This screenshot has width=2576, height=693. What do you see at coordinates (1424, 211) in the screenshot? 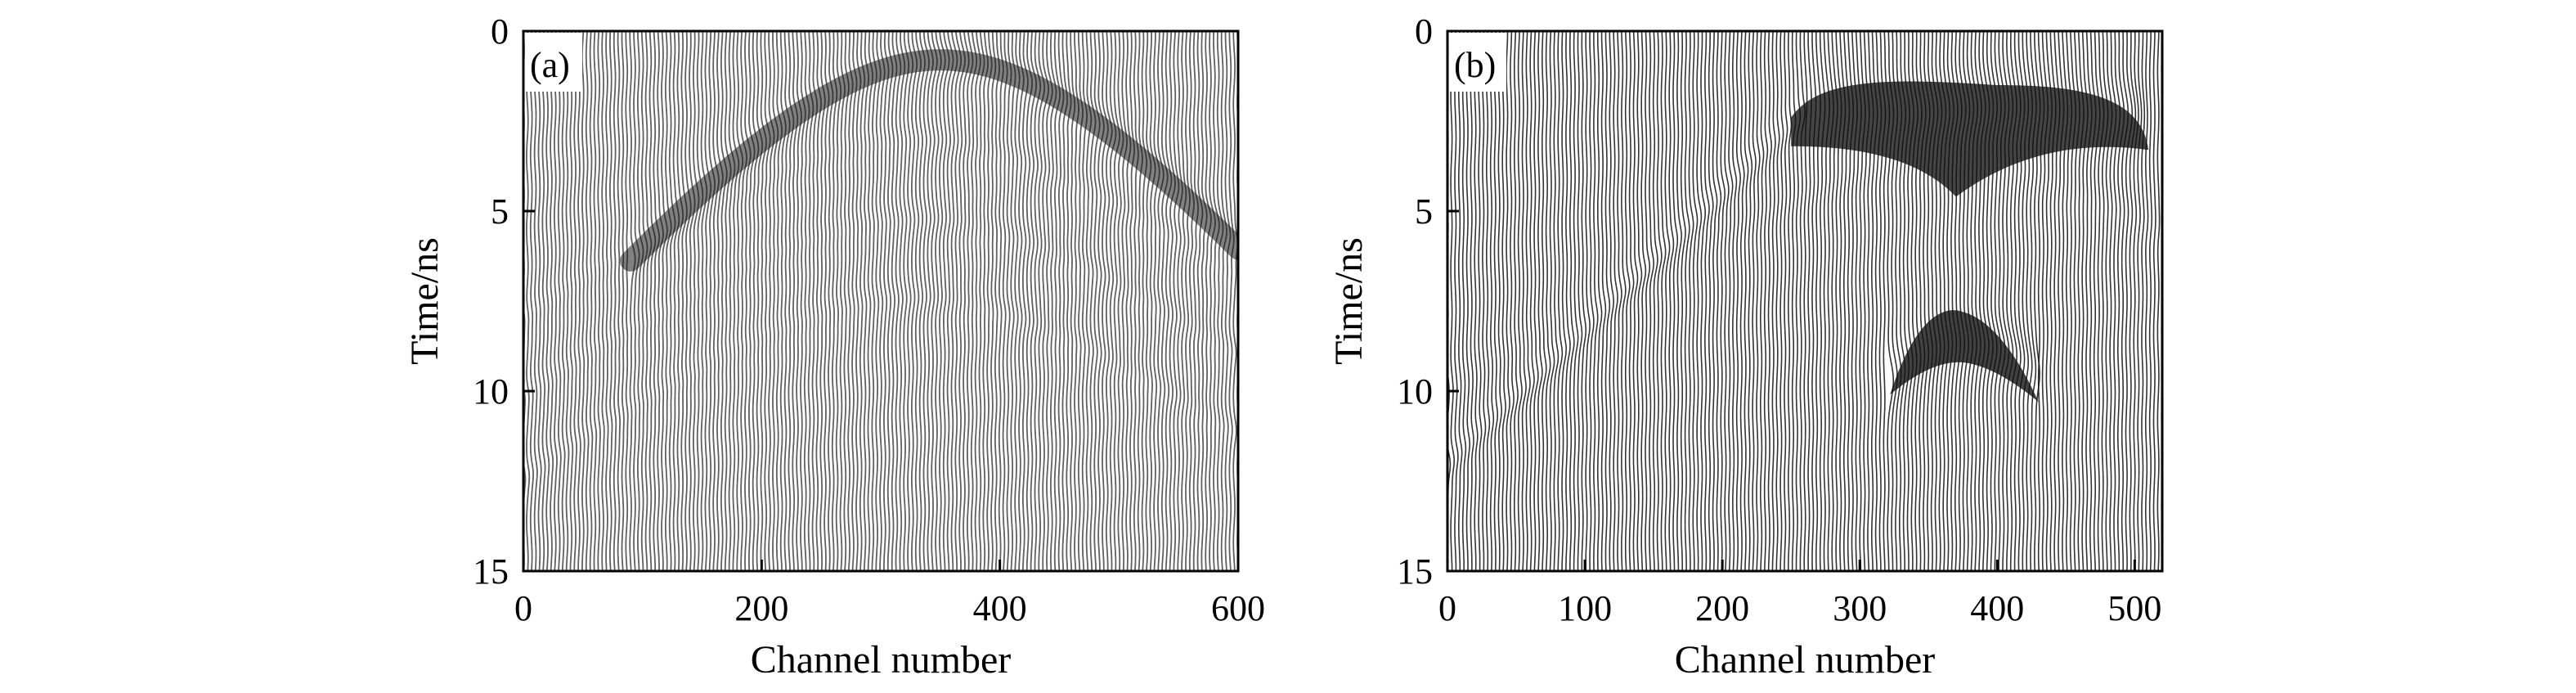
I see `y-tick-label: 5` at bounding box center [1424, 211].